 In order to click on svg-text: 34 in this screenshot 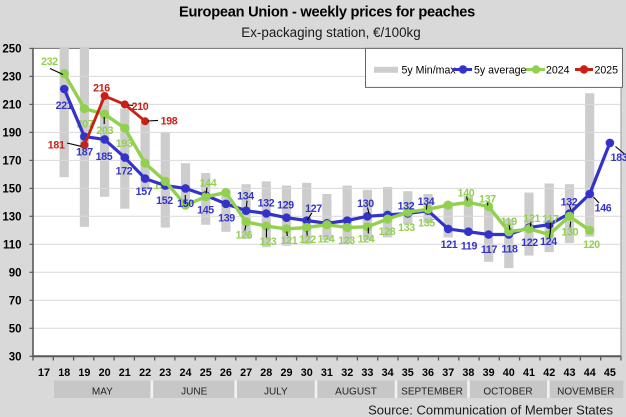, I will do `click(388, 373)`.